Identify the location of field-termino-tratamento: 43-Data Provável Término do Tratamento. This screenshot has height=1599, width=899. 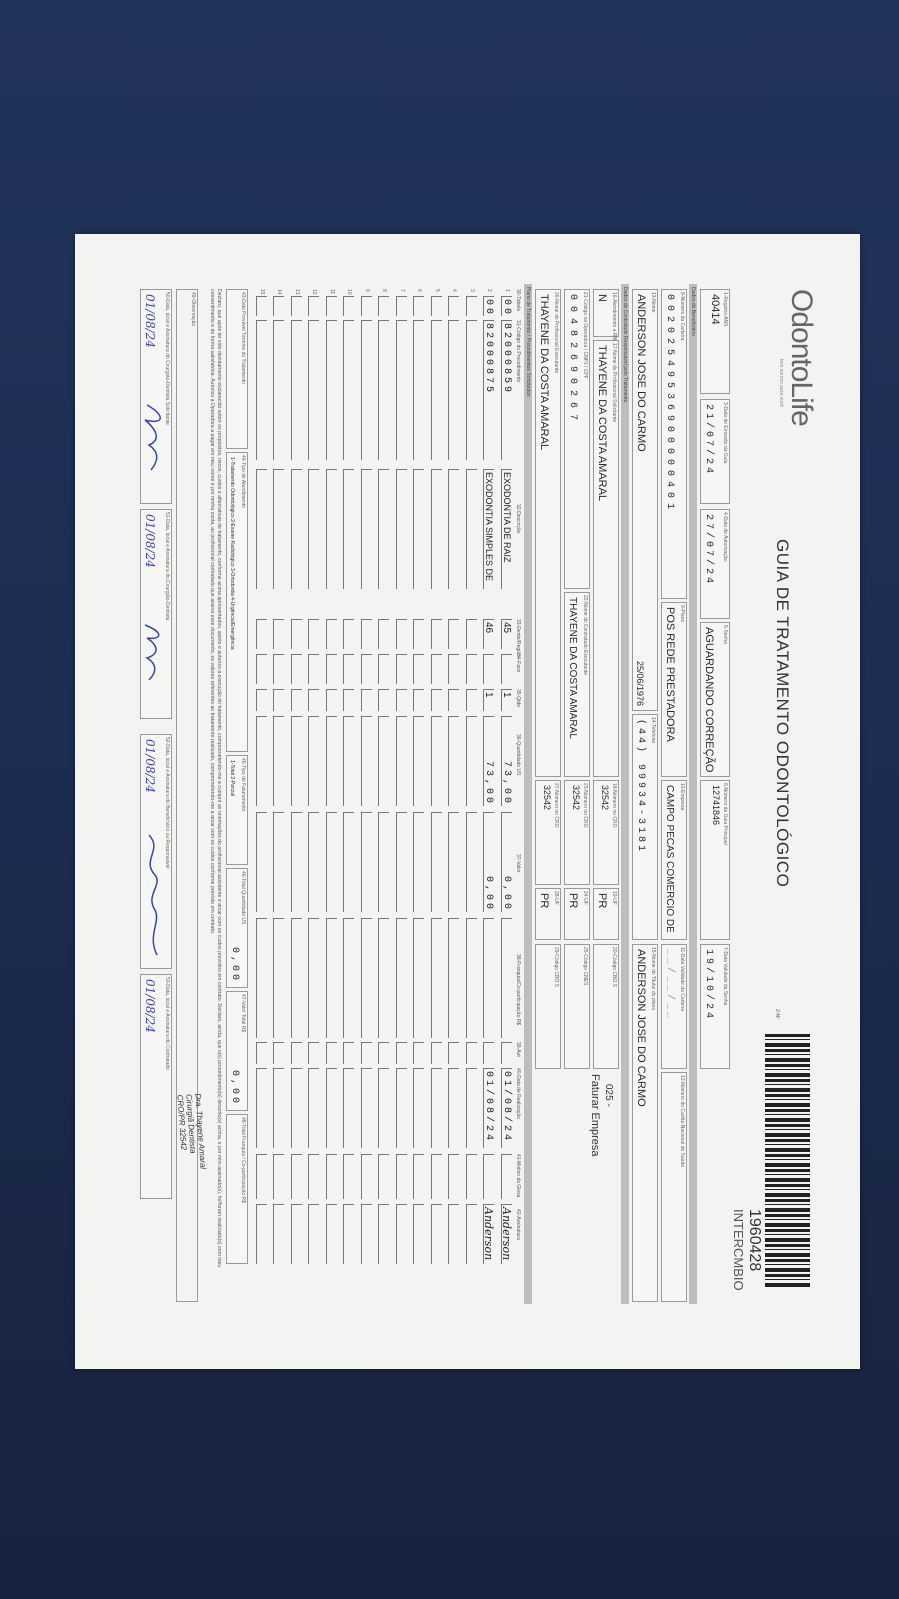
(237, 369).